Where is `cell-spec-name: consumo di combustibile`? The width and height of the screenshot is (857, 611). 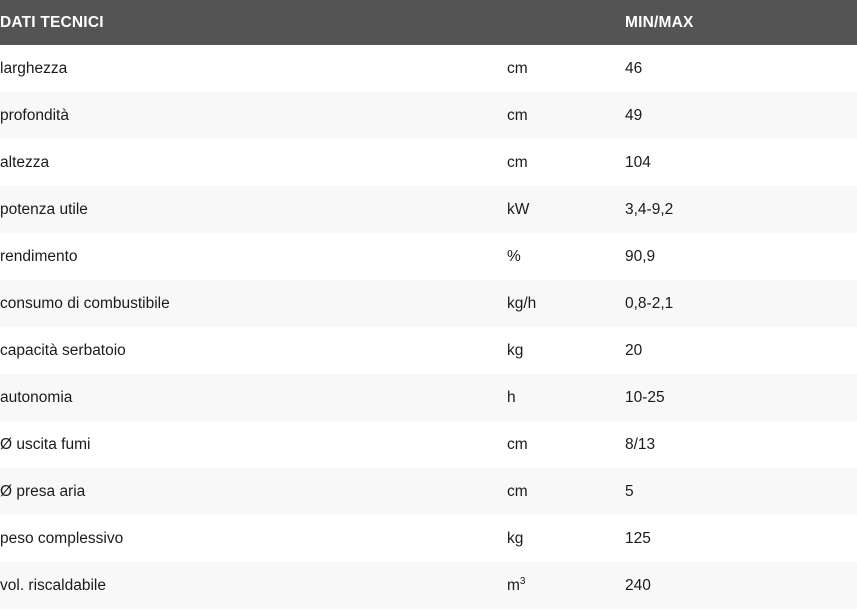 cell-spec-name: consumo di combustibile is located at coordinates (85, 303).